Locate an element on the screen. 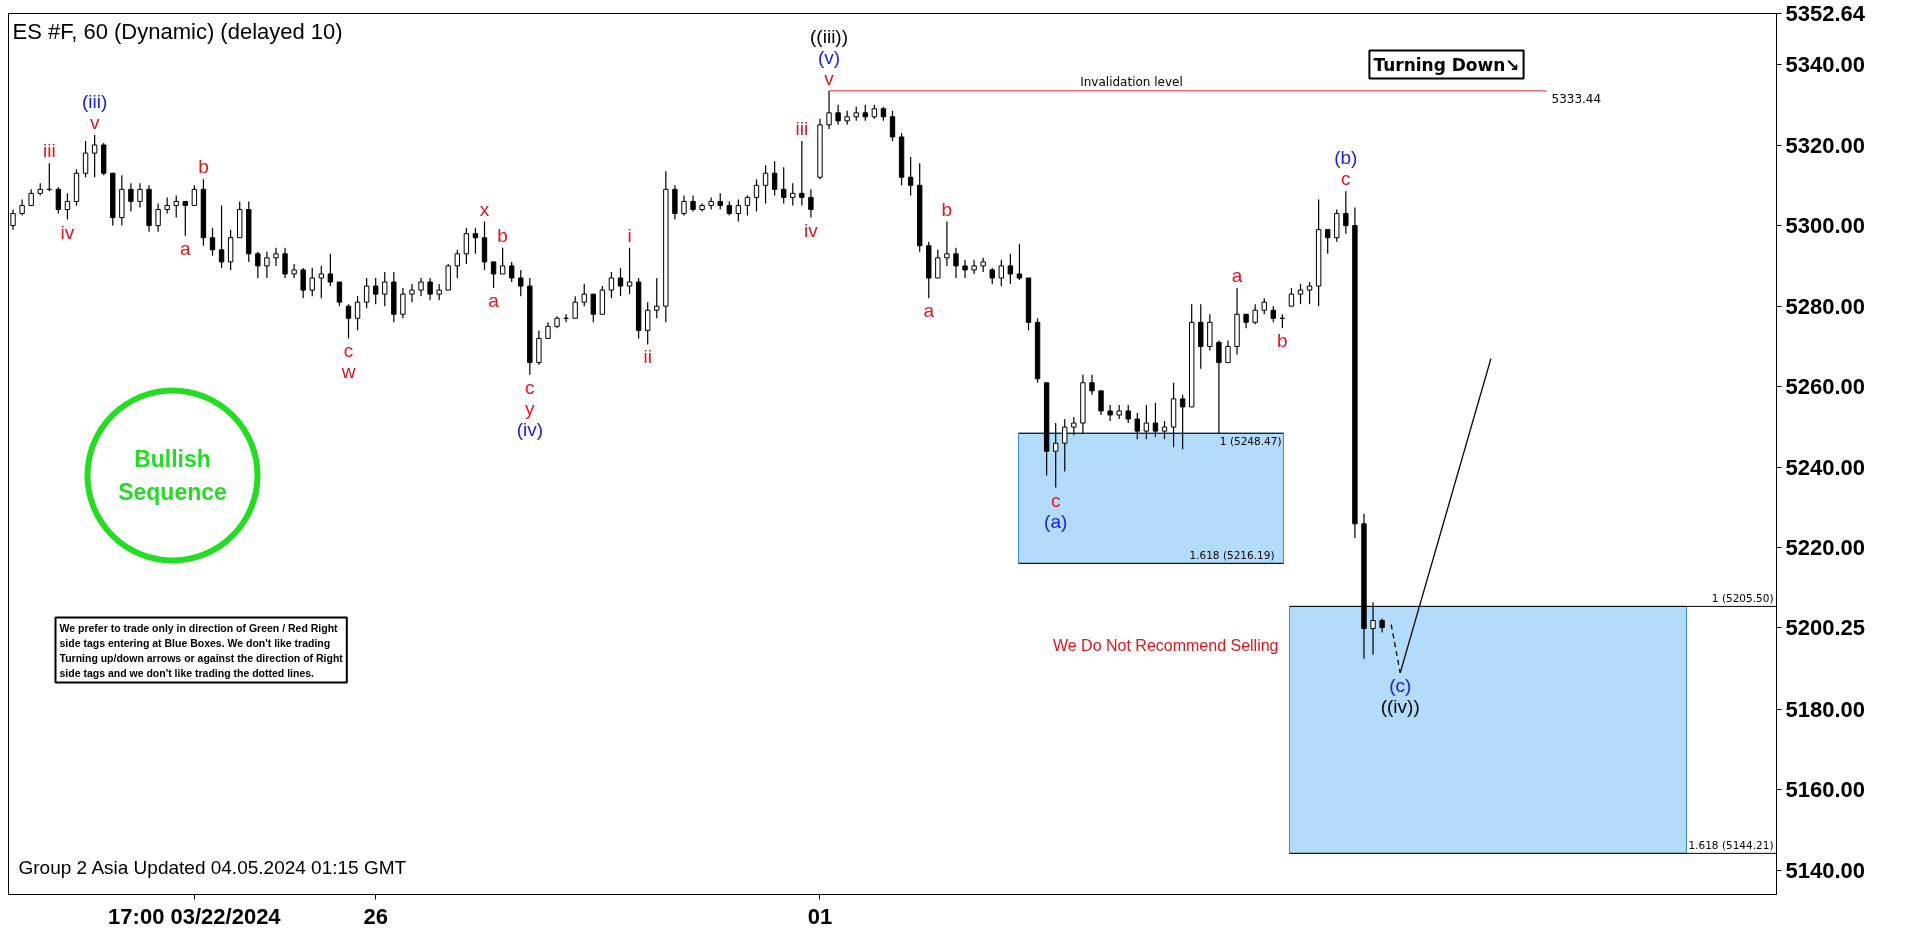  text: i is located at coordinates (629, 235).